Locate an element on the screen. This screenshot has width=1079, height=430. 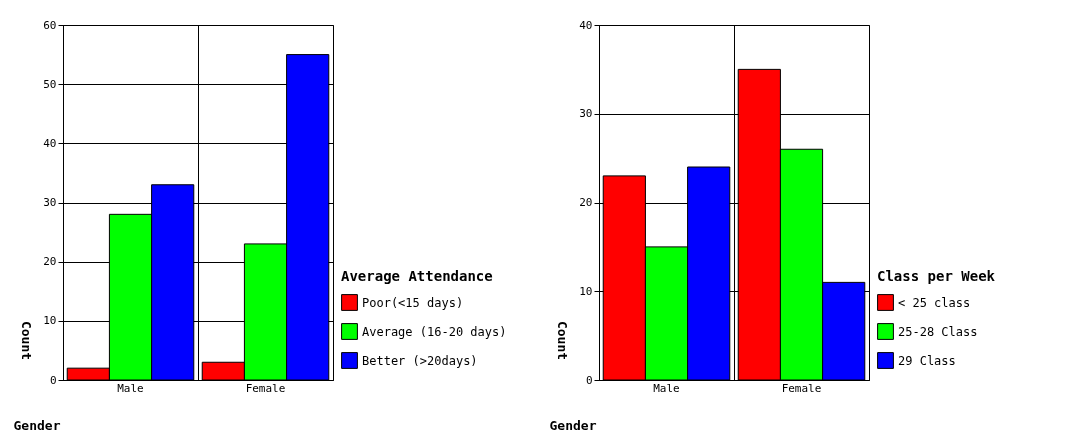
y-tick-label: 60 is located at coordinates (50, 25).